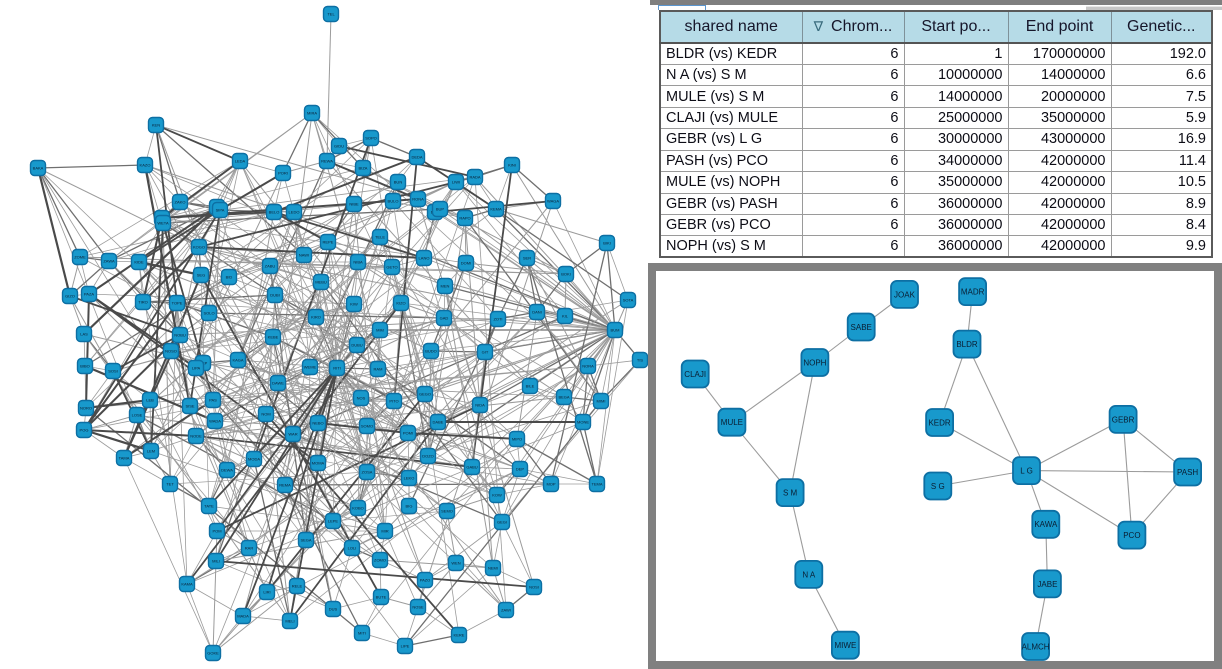 This screenshot has height=669, width=1222. What do you see at coordinates (565, 316) in the screenshot?
I see `network-node: KIL` at bounding box center [565, 316].